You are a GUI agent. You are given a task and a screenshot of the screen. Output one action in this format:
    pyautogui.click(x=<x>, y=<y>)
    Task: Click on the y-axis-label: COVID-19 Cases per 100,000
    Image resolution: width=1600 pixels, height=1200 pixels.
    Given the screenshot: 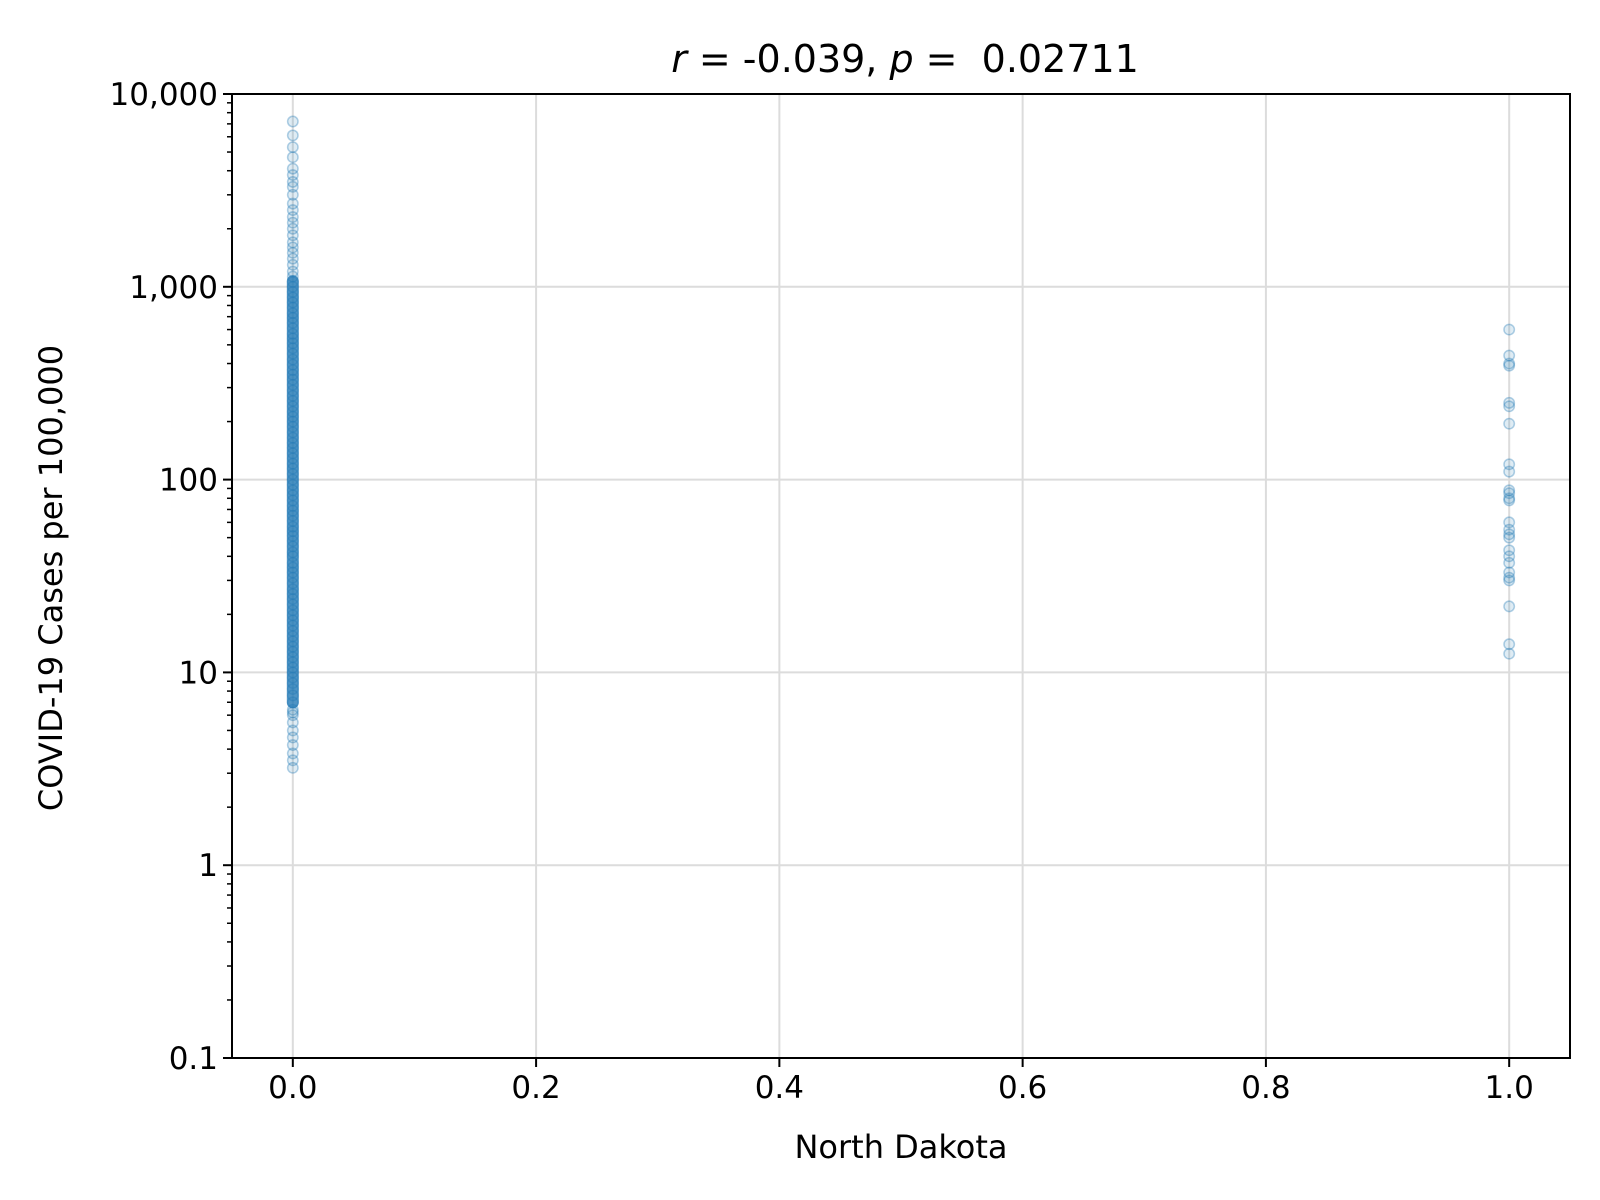 What is the action you would take?
    pyautogui.click(x=51, y=578)
    